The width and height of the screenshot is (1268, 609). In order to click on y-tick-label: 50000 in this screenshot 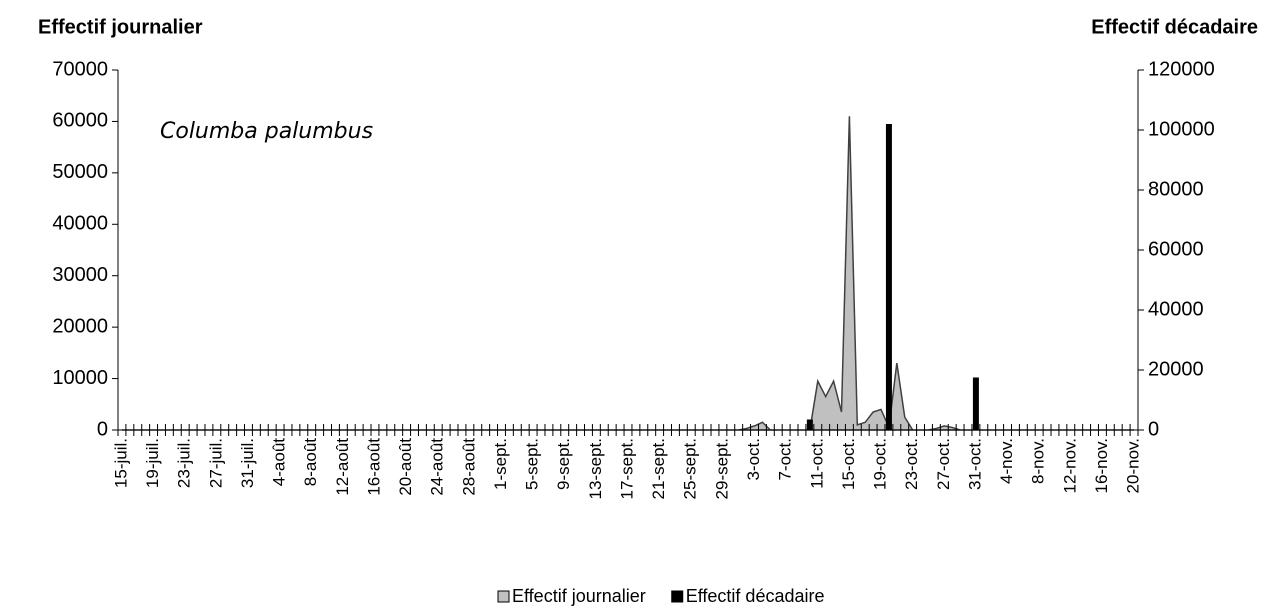, I will do `click(80, 172)`.